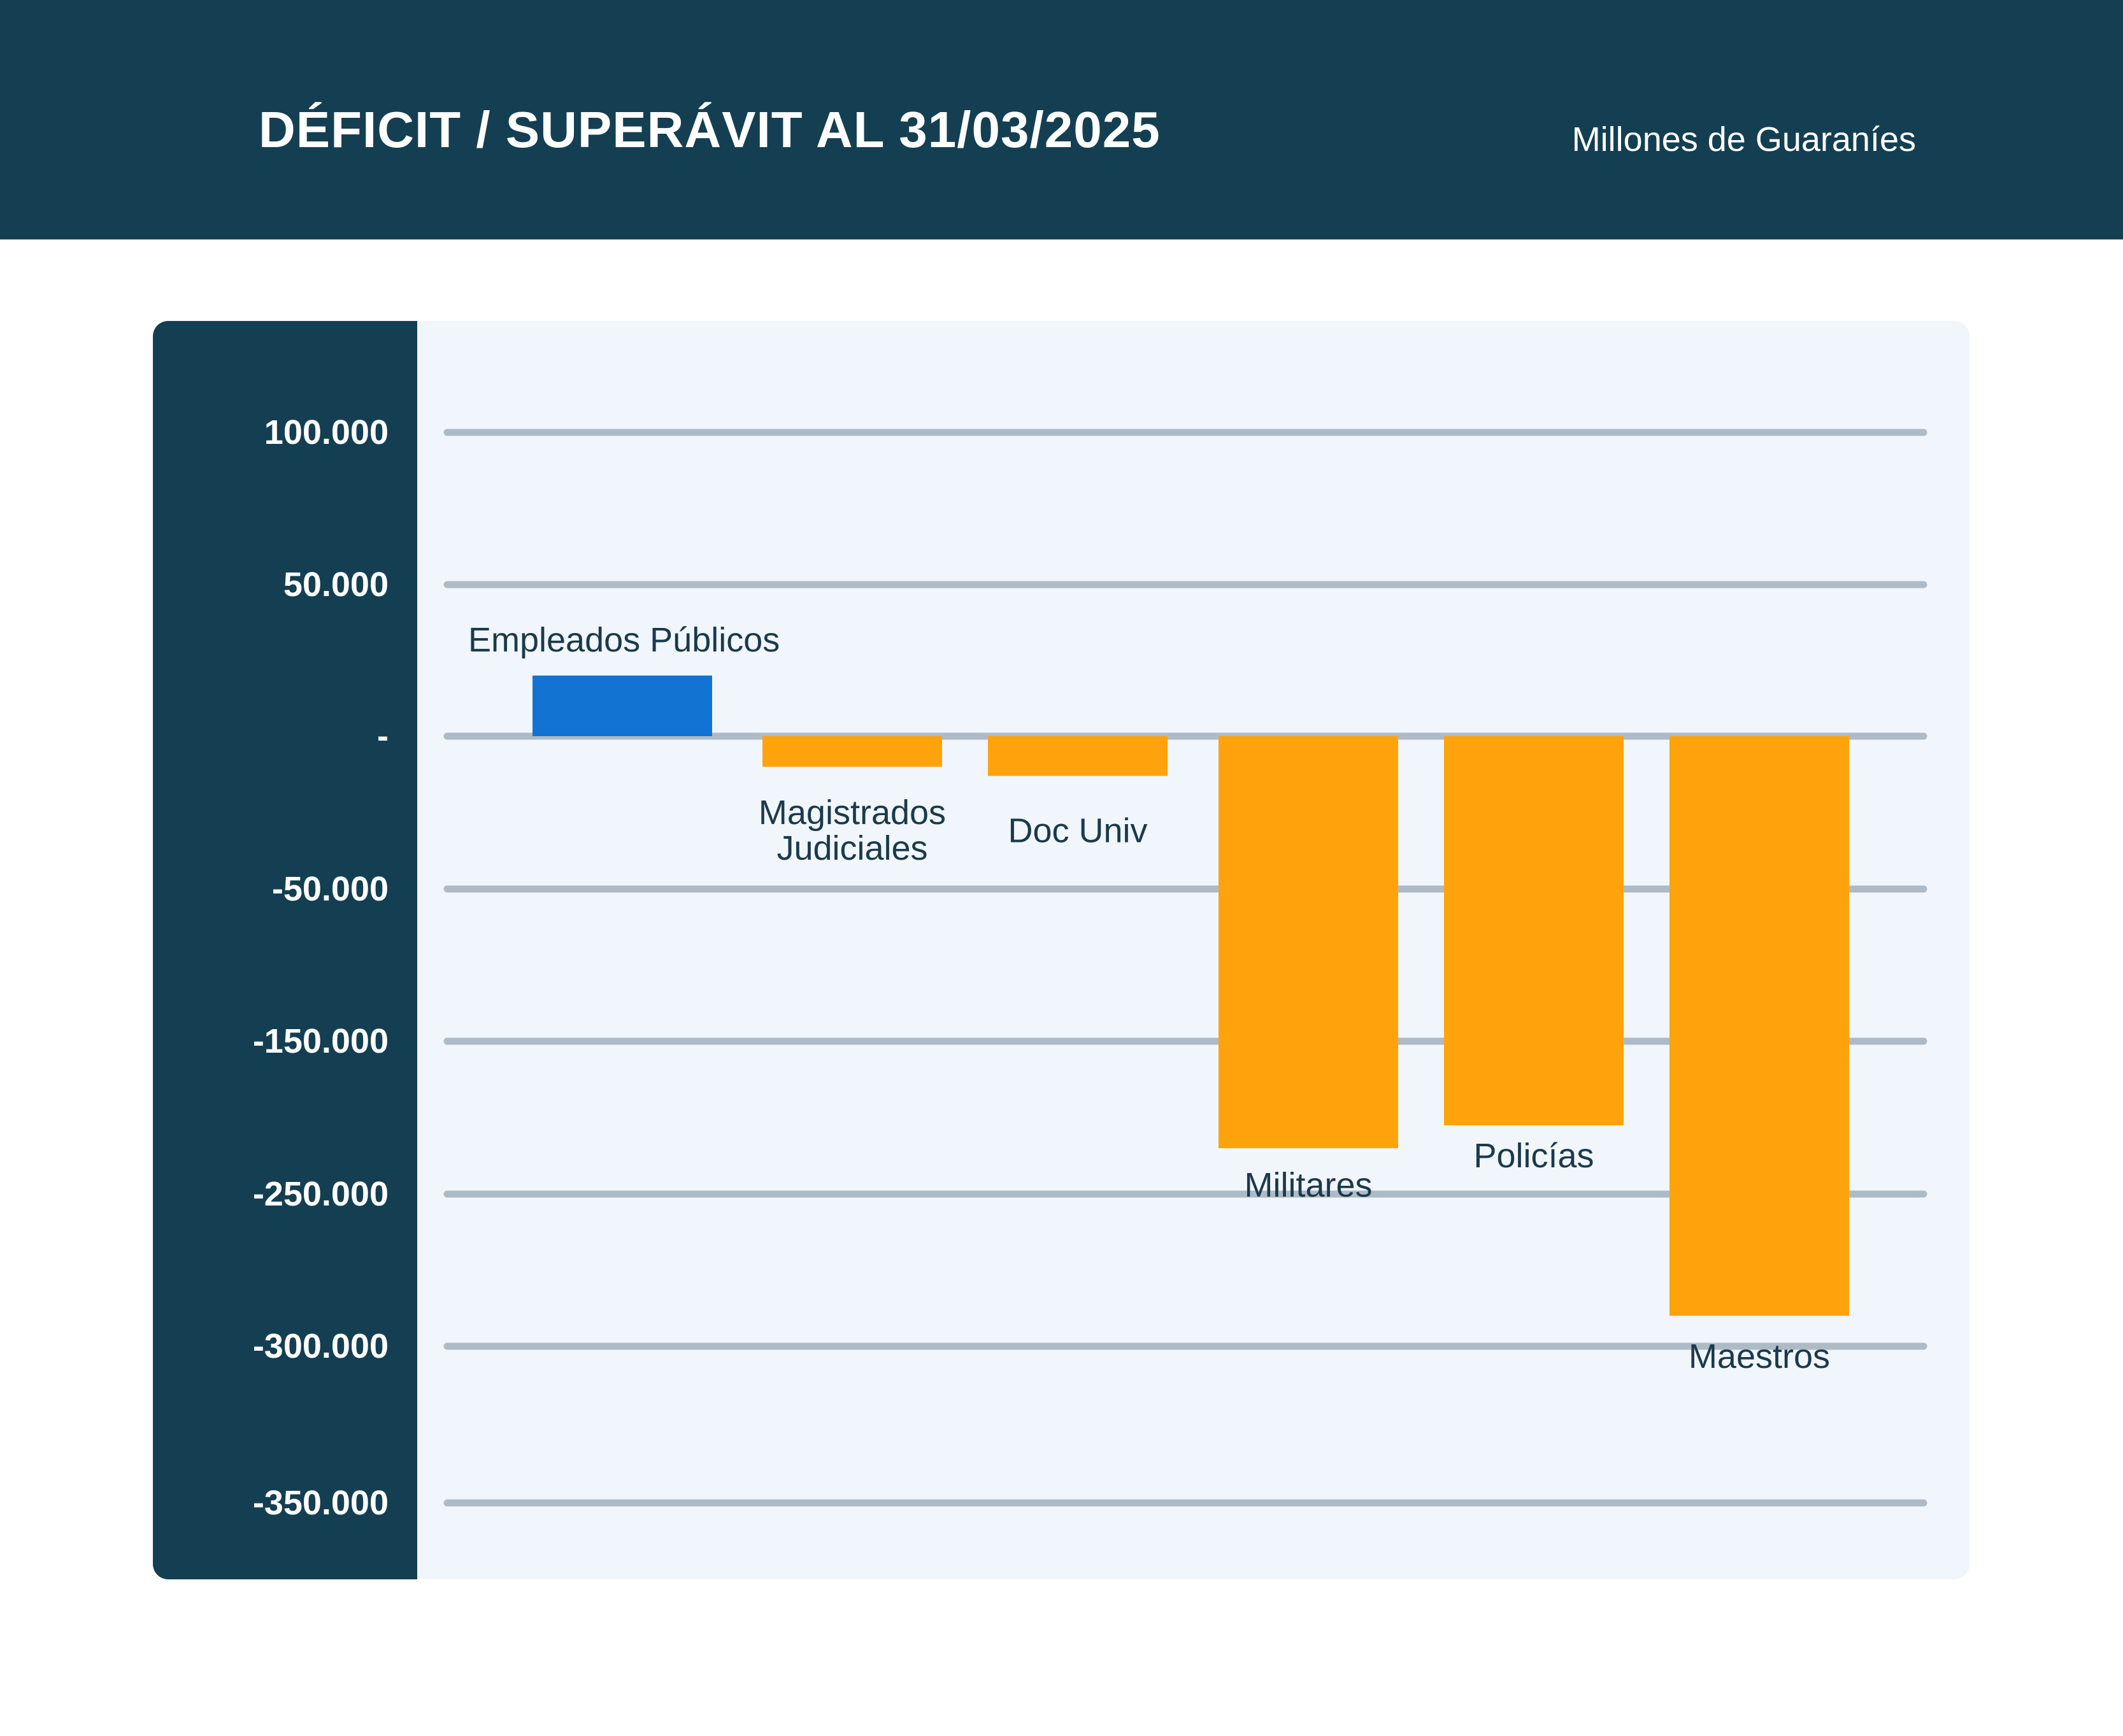 This screenshot has height=1736, width=2123. I want to click on category-label: Policías, so click(1534, 1156).